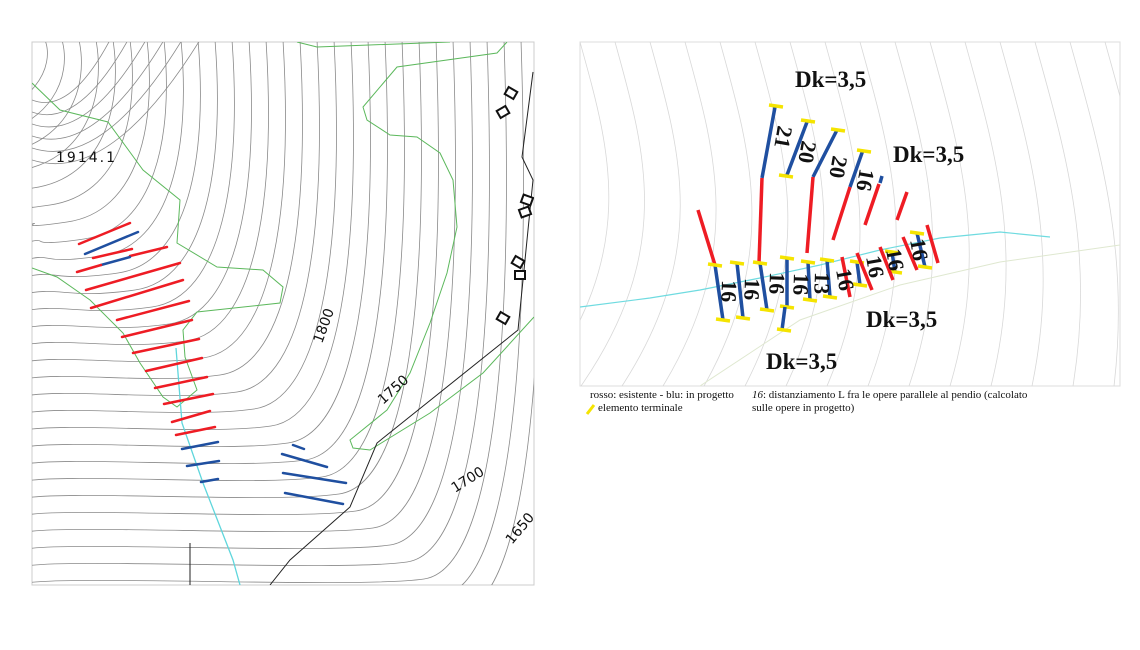  I want to click on spacing-label: 13, so click(822, 283).